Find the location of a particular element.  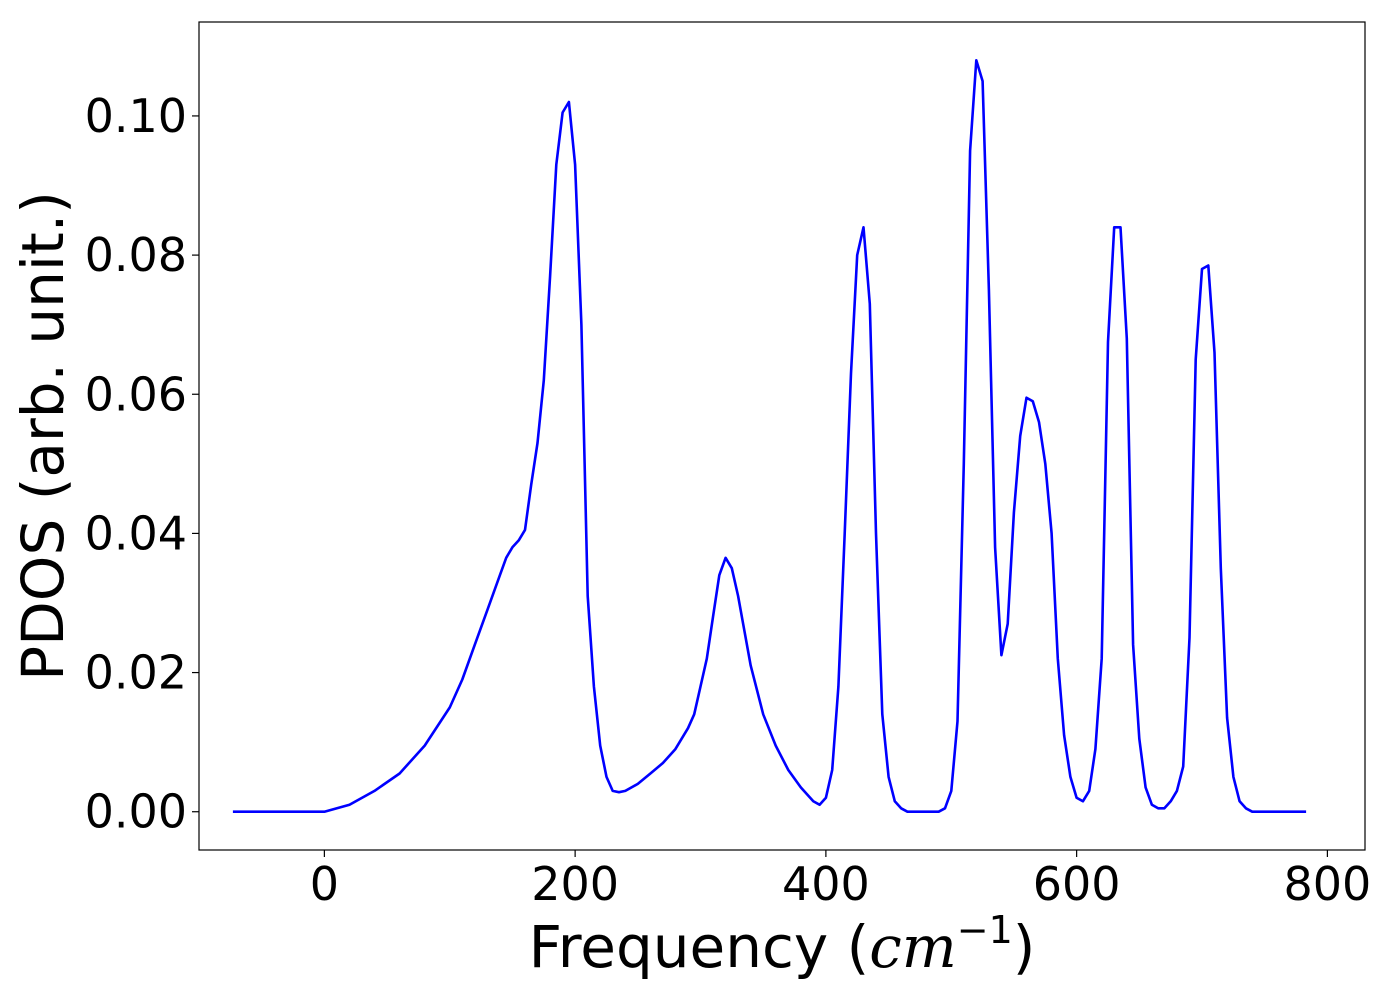

y-tick-label: 0.02 is located at coordinates (136, 673).